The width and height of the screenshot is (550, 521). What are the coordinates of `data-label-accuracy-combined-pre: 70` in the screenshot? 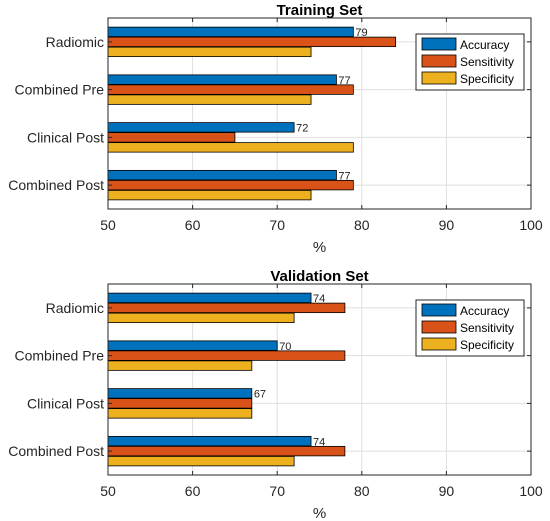 It's located at (285, 347).